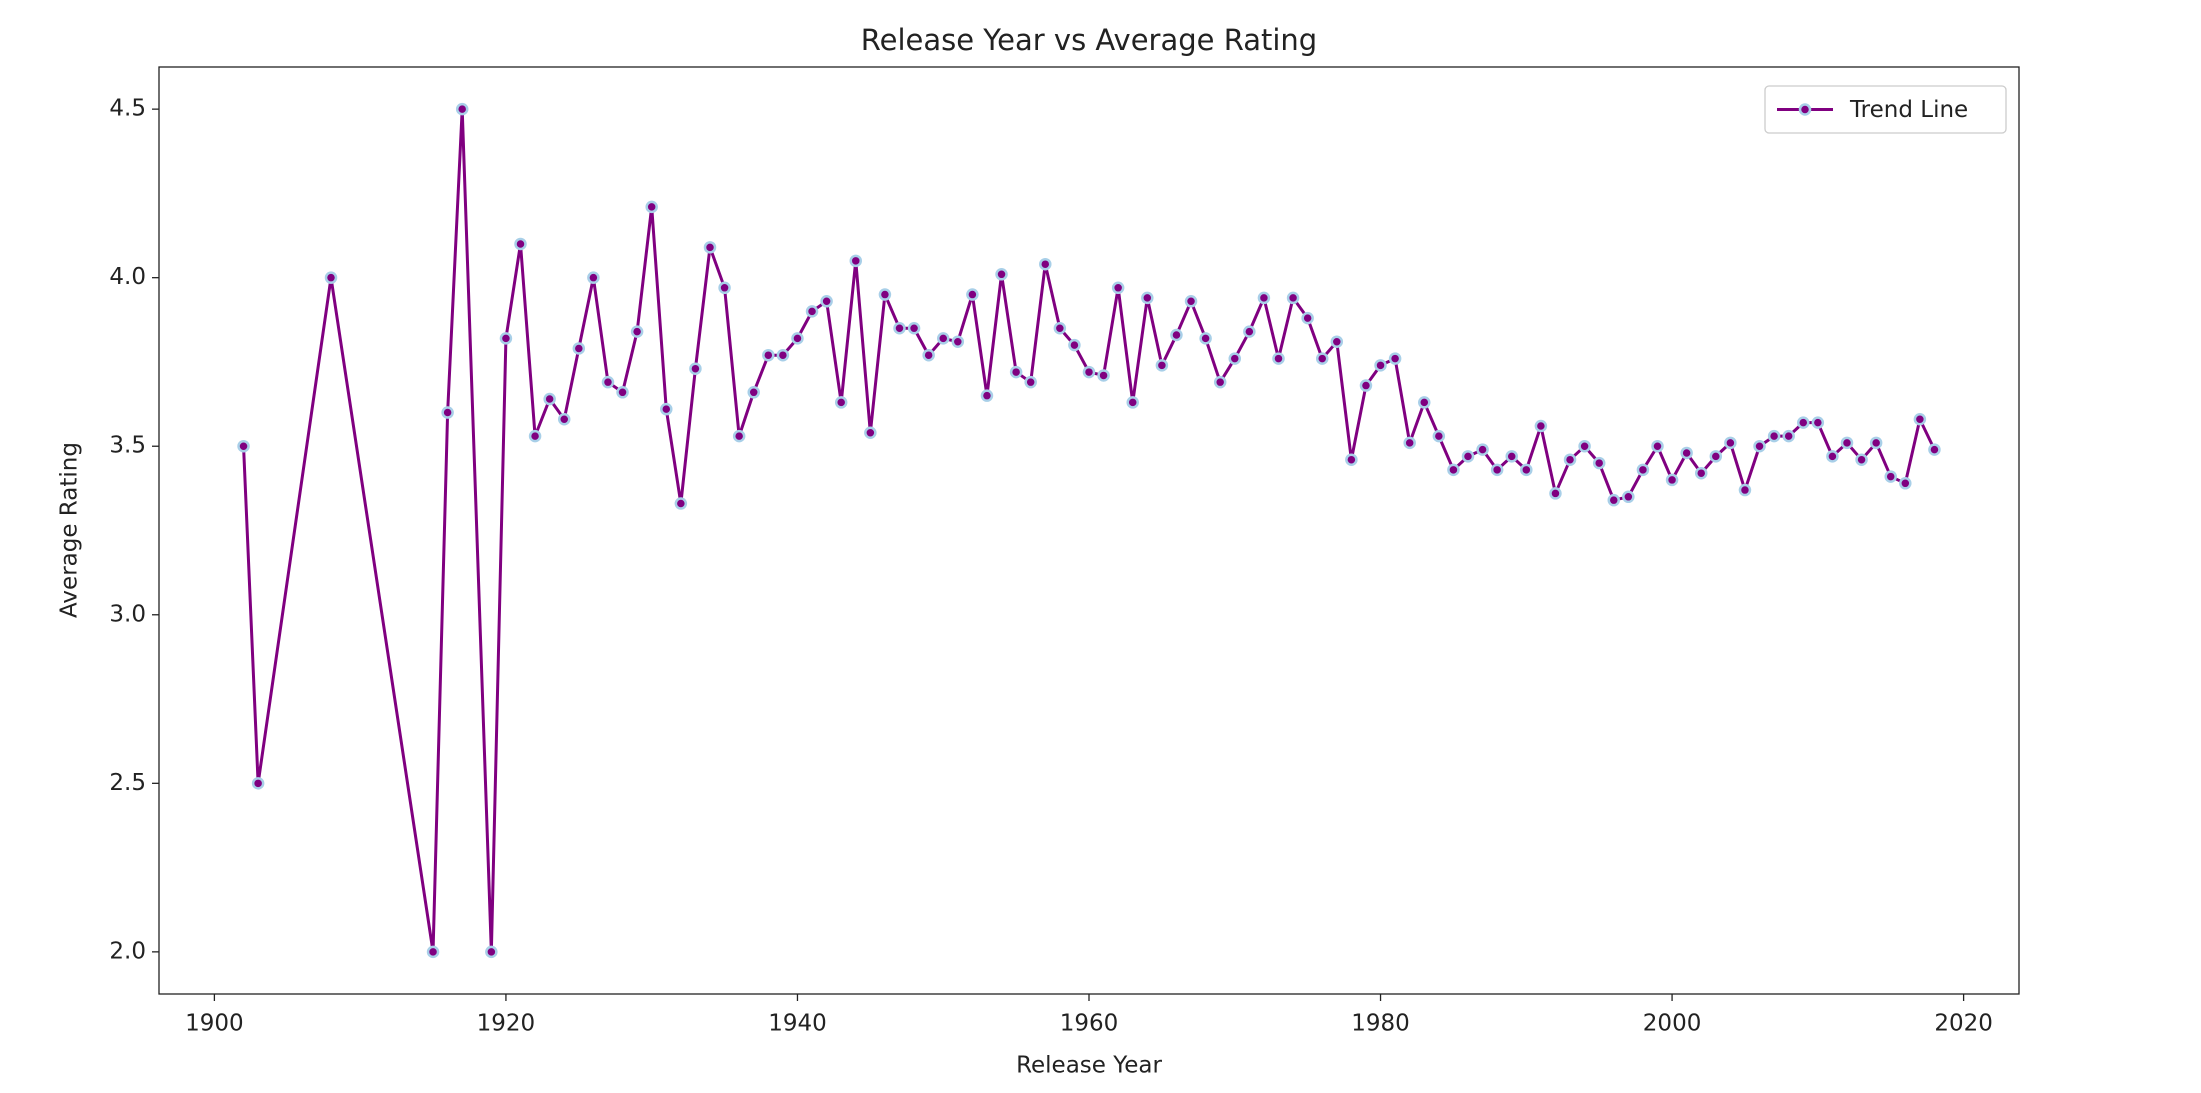 This screenshot has width=2201, height=1093. I want to click on y-tick-label: 2.5, so click(127, 783).